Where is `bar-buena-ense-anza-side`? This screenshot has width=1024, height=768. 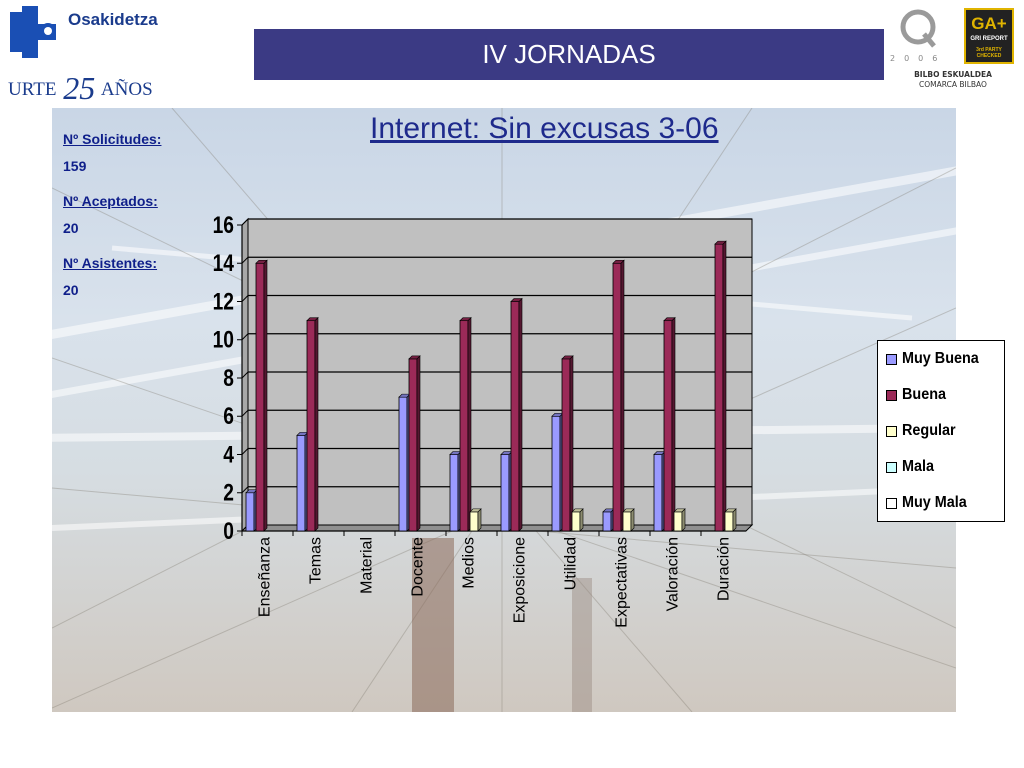
bar-buena-ense-anza-side is located at coordinates (265, 395).